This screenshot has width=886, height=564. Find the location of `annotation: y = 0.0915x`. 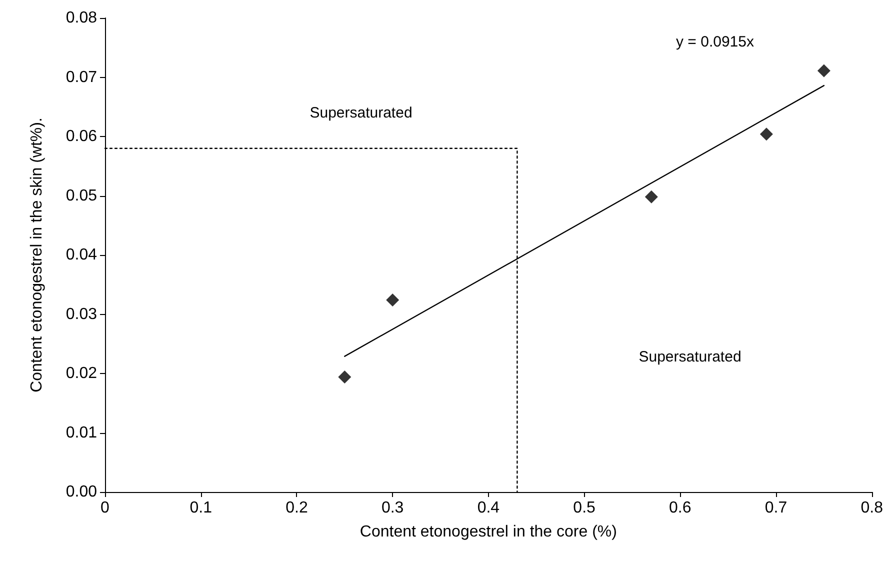

annotation: y = 0.0915x is located at coordinates (715, 42).